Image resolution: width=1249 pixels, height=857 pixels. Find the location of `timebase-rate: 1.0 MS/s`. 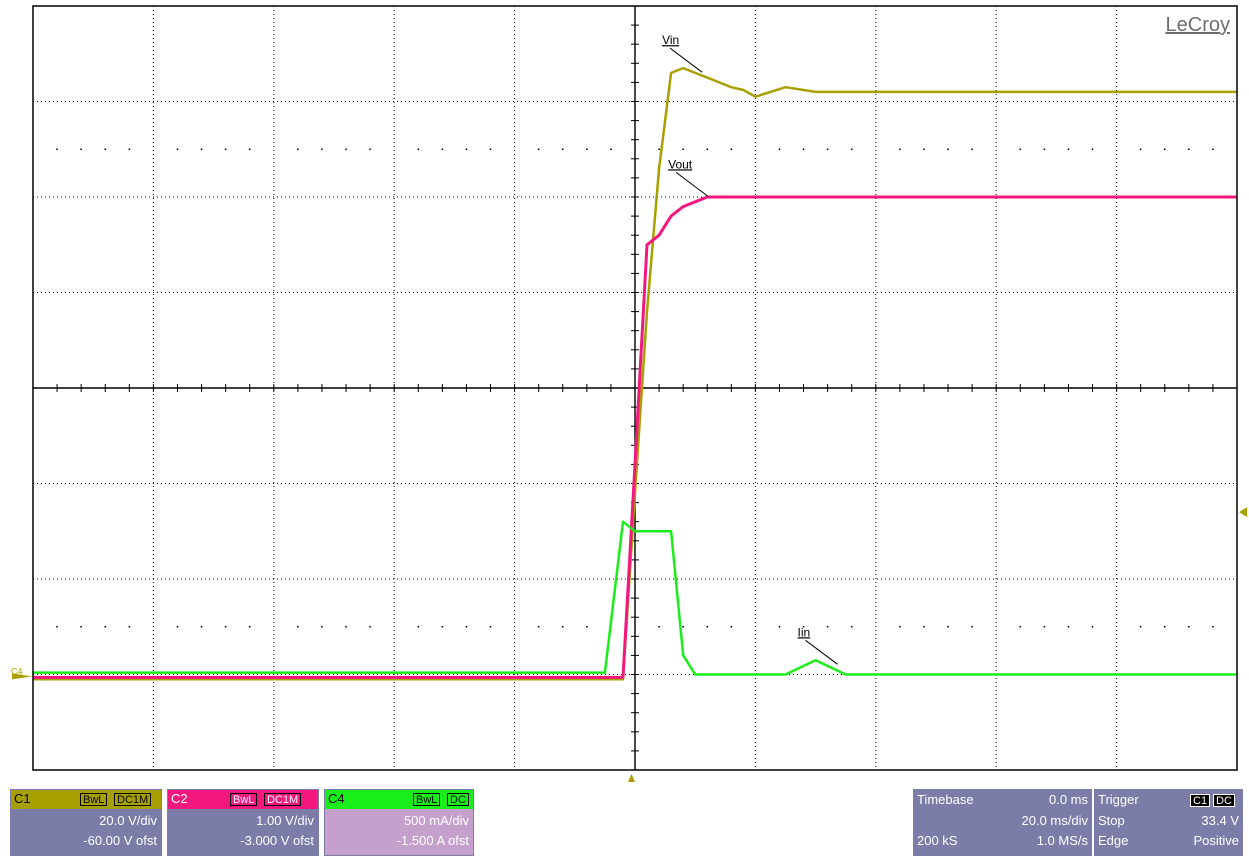

timebase-rate: 1.0 MS/s is located at coordinates (1062, 840).